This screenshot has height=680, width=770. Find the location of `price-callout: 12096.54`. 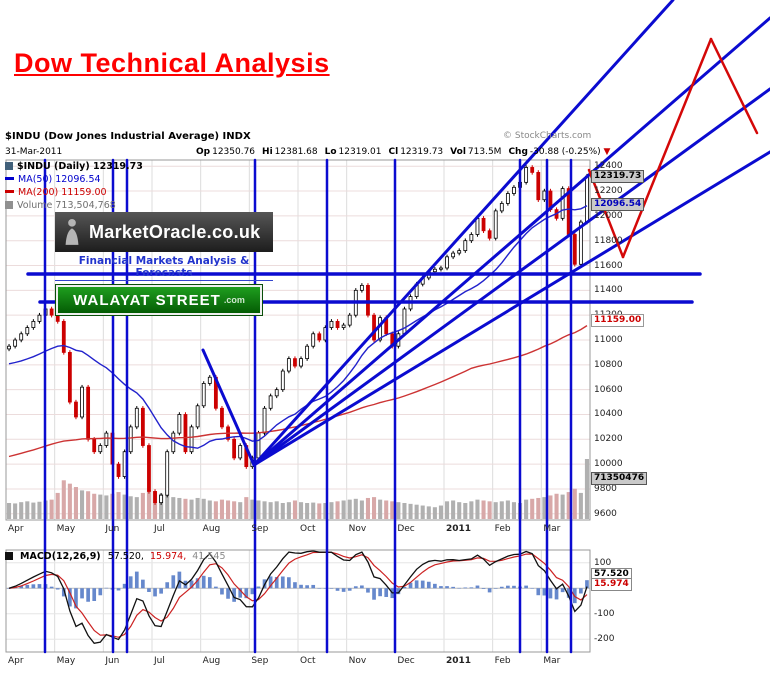

price-callout: 12096.54 is located at coordinates (618, 204).